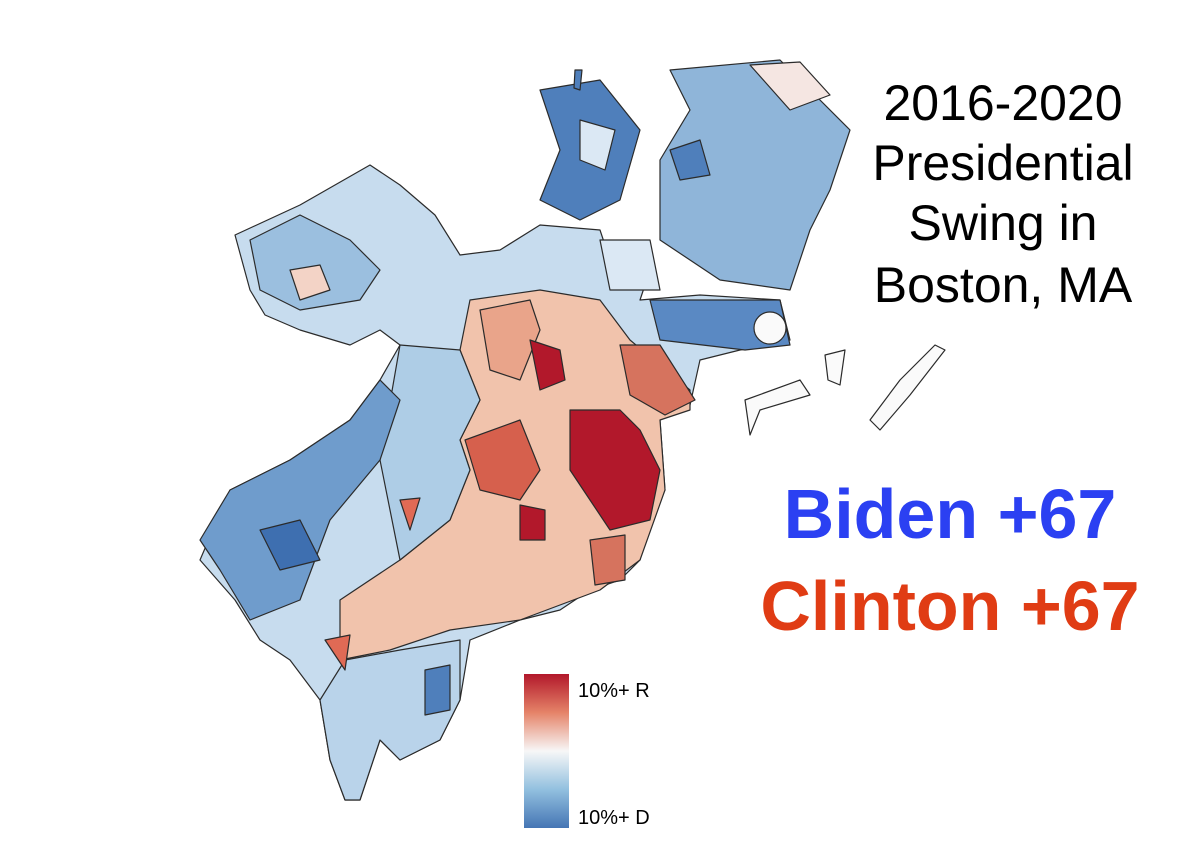  What do you see at coordinates (1002, 163) in the screenshot?
I see `title-line: Presidential` at bounding box center [1002, 163].